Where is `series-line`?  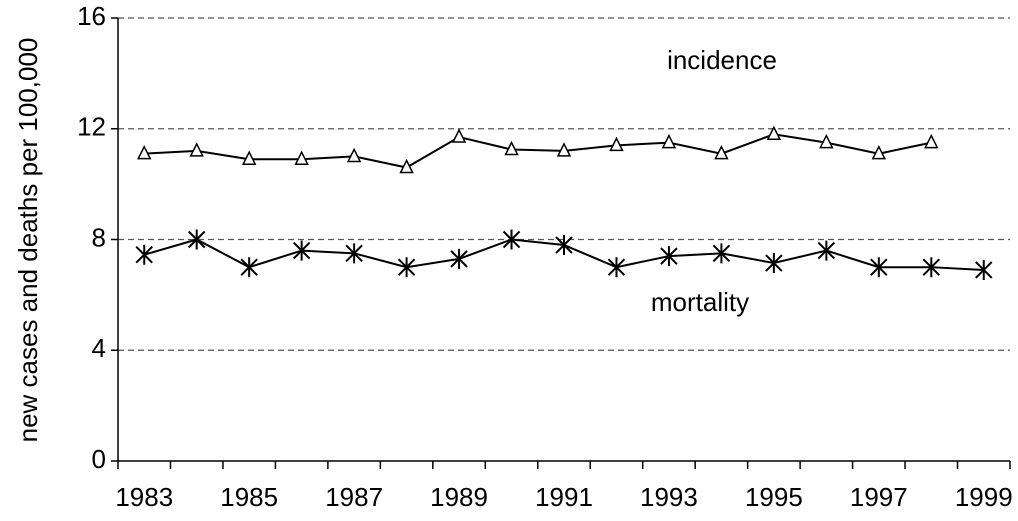 series-line is located at coordinates (538, 151).